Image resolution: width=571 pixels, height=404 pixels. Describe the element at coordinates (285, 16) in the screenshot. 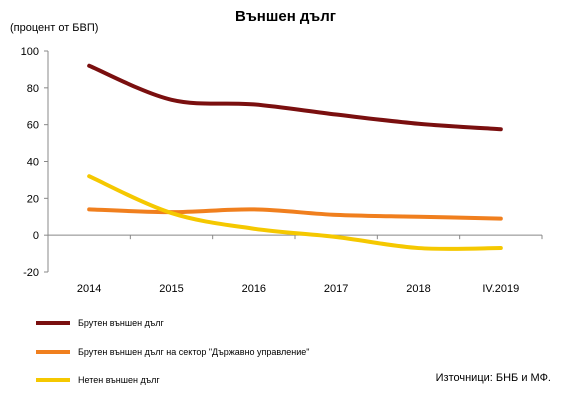

I see `chart-title: Външен дълг` at that location.